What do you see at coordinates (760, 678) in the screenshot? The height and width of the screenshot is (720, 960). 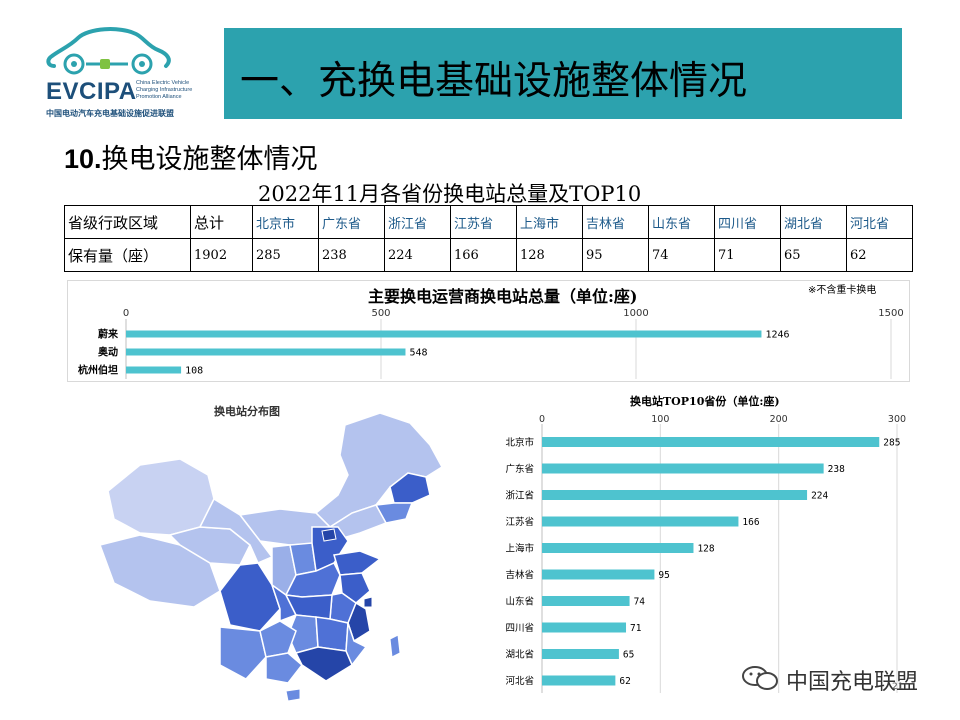 I see `wechat-icon` at bounding box center [760, 678].